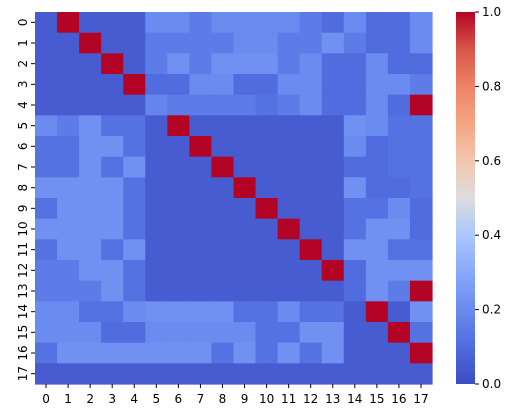  I want to click on y-tick-label-10: 10, so click(23, 228).